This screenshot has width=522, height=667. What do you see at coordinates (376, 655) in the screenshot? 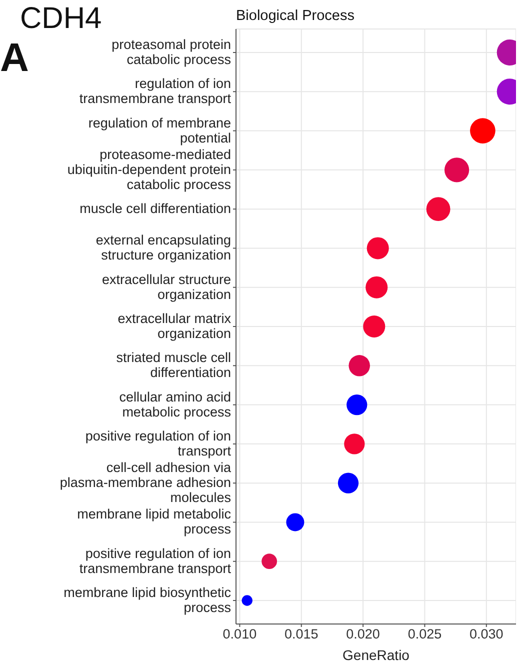
I see `x-axis-title: GeneRatio` at bounding box center [376, 655].